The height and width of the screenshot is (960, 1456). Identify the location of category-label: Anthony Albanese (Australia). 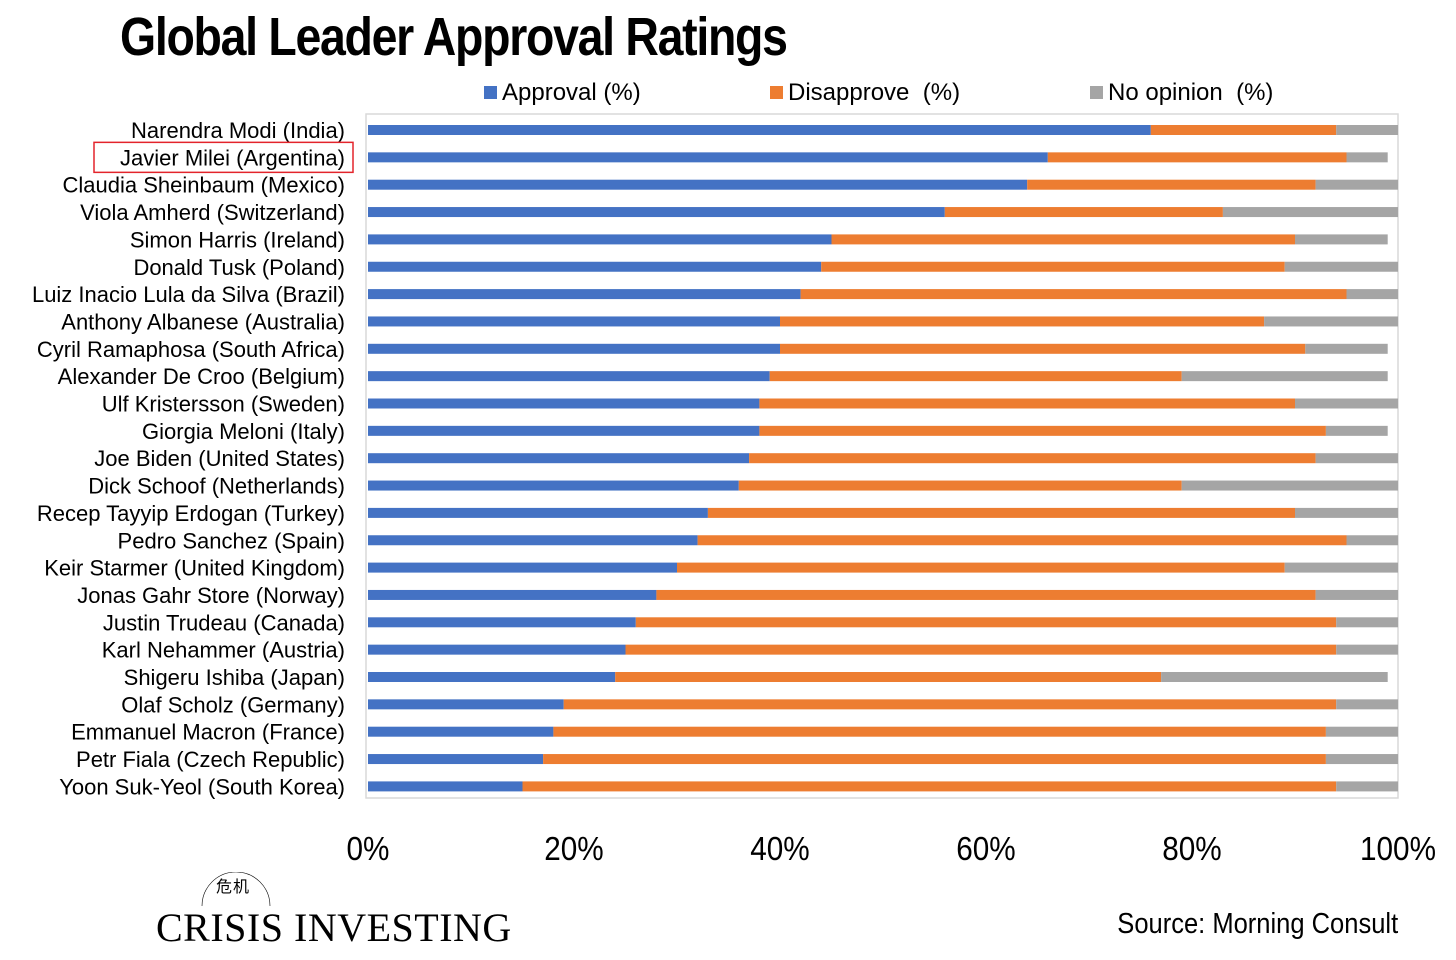
(203, 321).